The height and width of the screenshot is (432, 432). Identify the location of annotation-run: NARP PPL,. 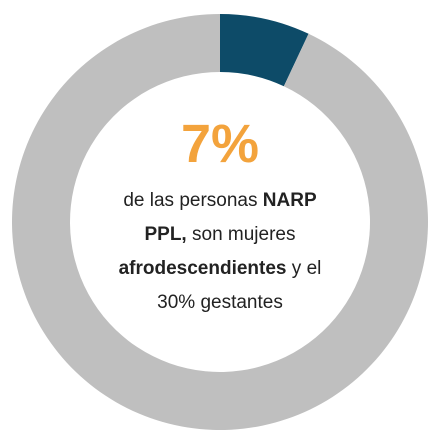
(233, 217).